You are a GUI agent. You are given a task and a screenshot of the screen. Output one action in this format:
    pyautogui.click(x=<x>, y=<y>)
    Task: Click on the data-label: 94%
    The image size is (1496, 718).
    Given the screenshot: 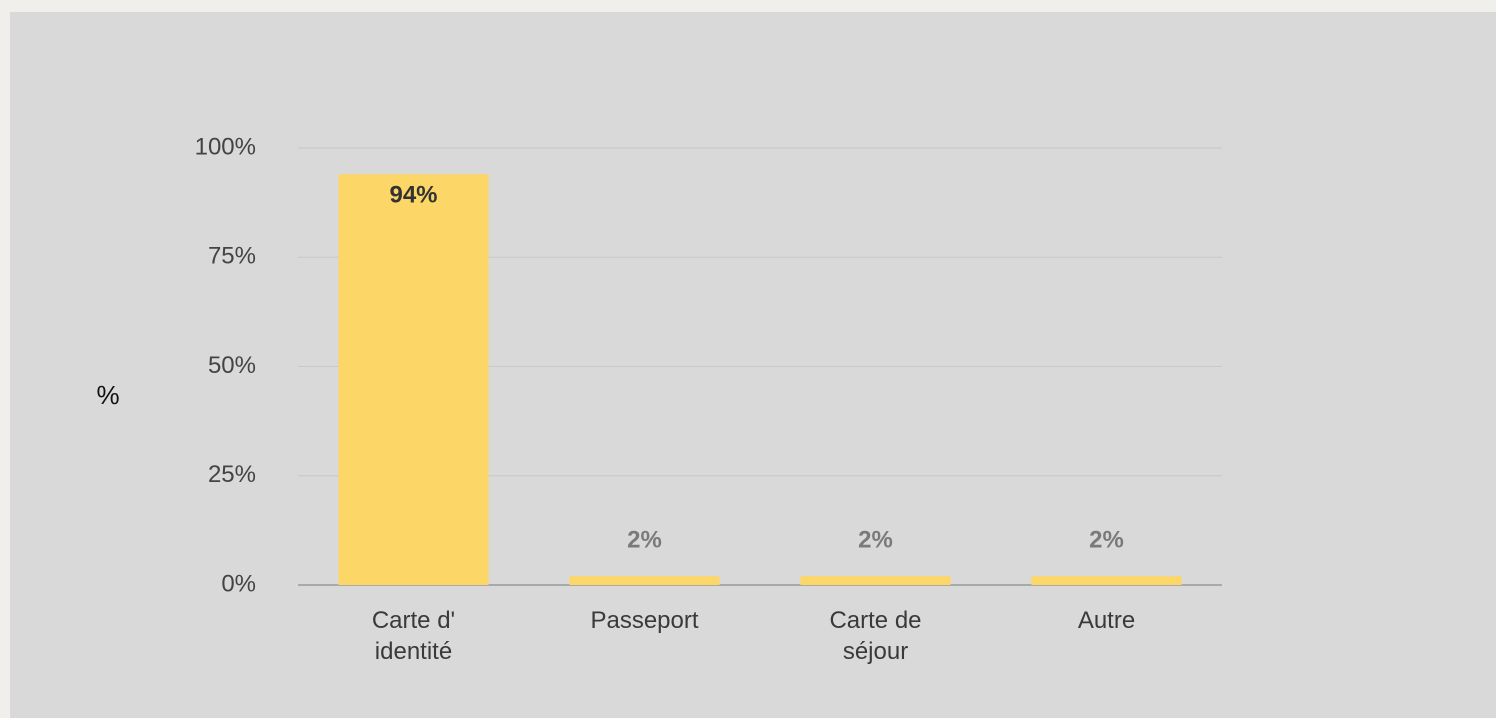 What is the action you would take?
    pyautogui.click(x=413, y=195)
    